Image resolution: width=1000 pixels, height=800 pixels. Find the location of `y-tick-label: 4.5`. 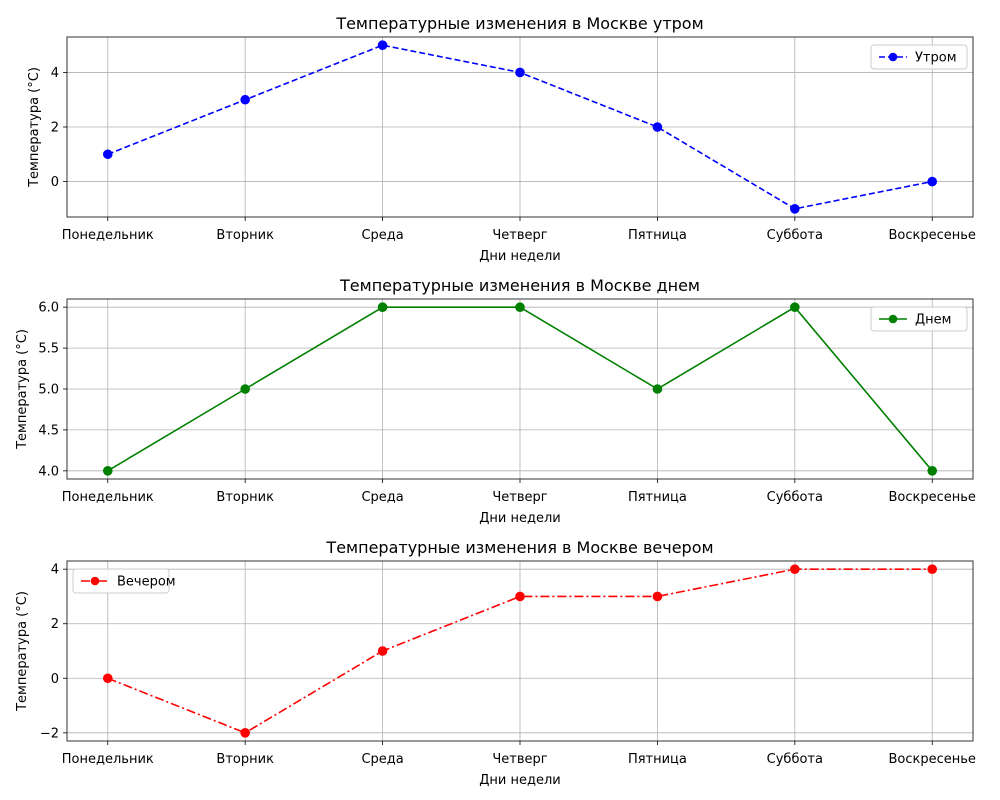

y-tick-label: 4.5 is located at coordinates (48, 430).